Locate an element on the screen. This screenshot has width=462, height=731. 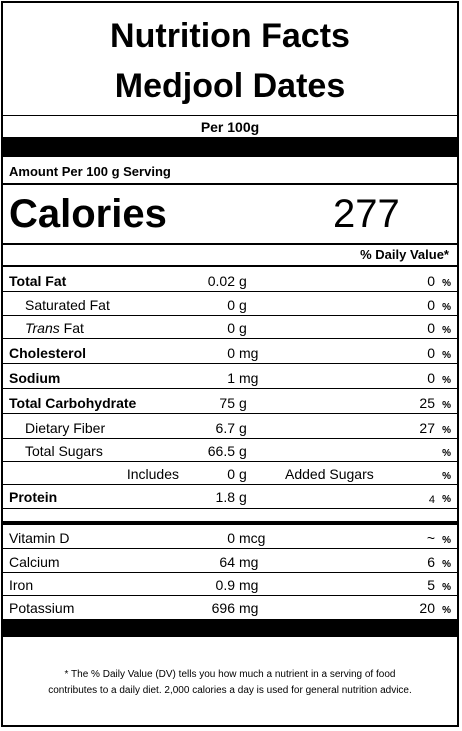
nutrient-row: Protein 1.8 g 4% is located at coordinates (230, 496).